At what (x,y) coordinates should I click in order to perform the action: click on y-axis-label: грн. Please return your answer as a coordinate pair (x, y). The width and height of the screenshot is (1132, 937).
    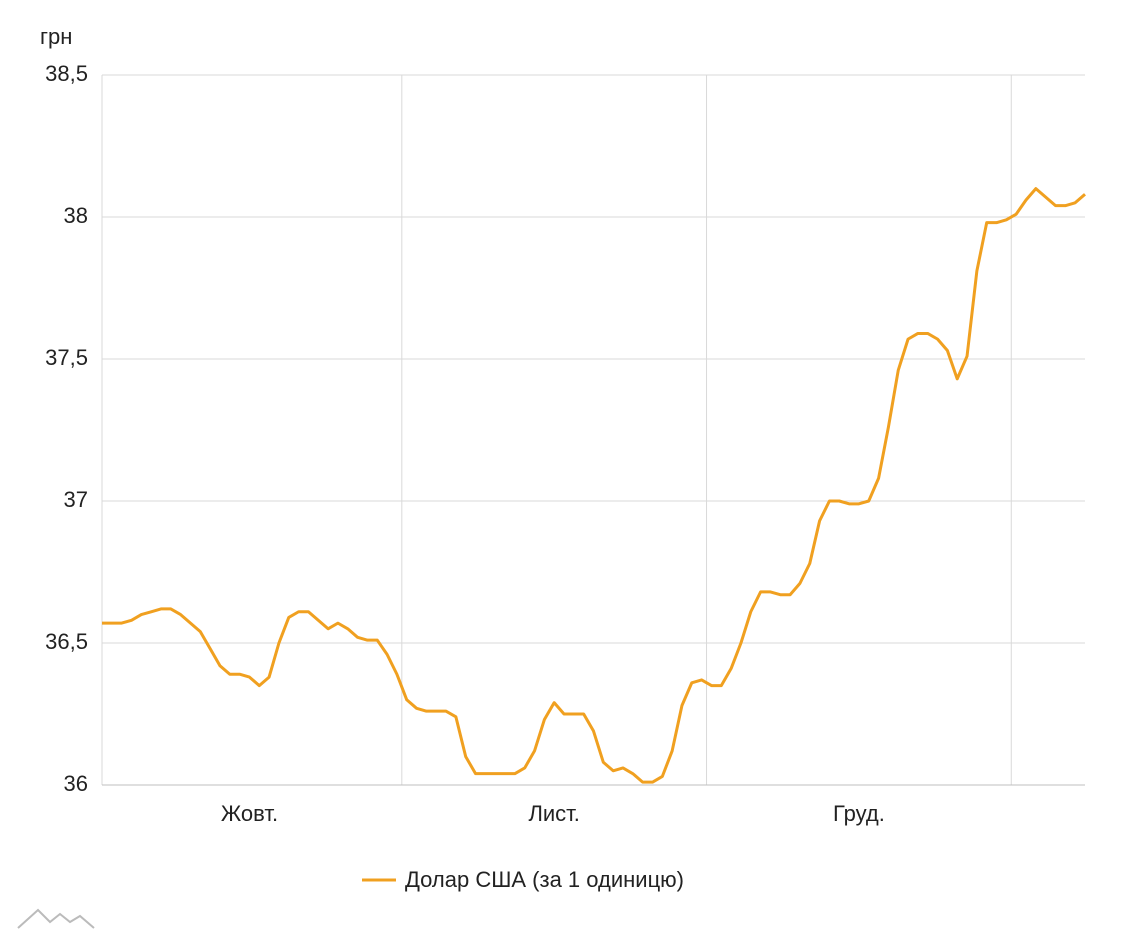
    Looking at the image, I should click on (56, 36).